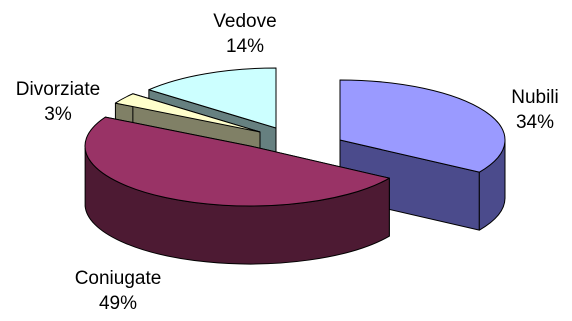  What do you see at coordinates (58, 89) in the screenshot?
I see `slice-name-label-divorziate: Divorziate` at bounding box center [58, 89].